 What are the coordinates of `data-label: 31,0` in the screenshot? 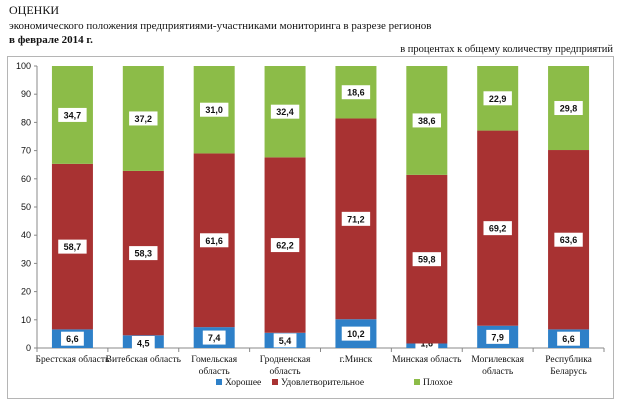 It's located at (214, 110).